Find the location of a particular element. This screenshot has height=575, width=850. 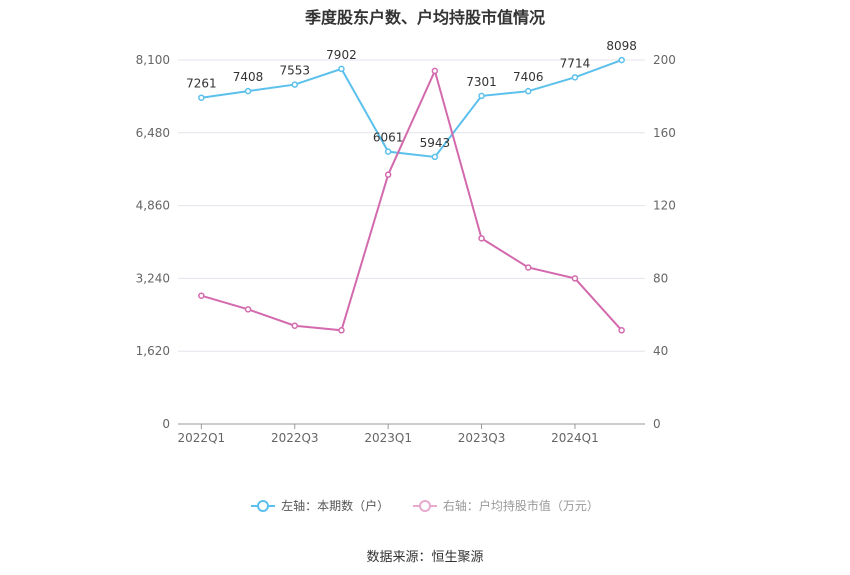

right-axis-tick-label: 160 is located at coordinates (664, 133).